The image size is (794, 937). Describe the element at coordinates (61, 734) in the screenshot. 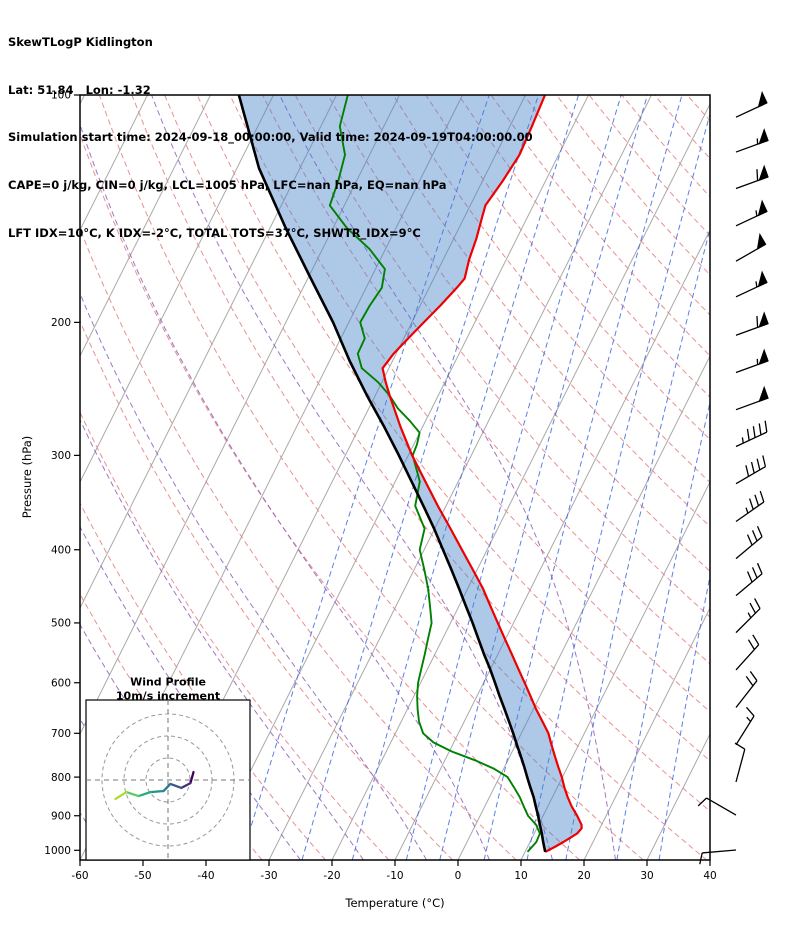

I see `y-tick-label: 700` at that location.